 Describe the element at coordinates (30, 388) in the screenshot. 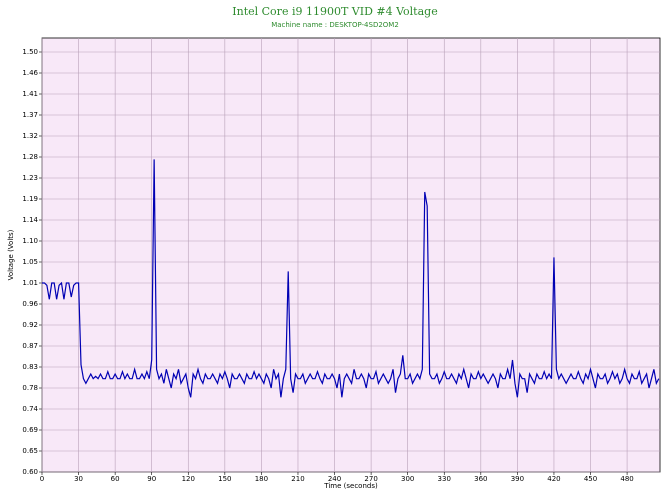

I see `y-tick-label: 0.78` at that location.